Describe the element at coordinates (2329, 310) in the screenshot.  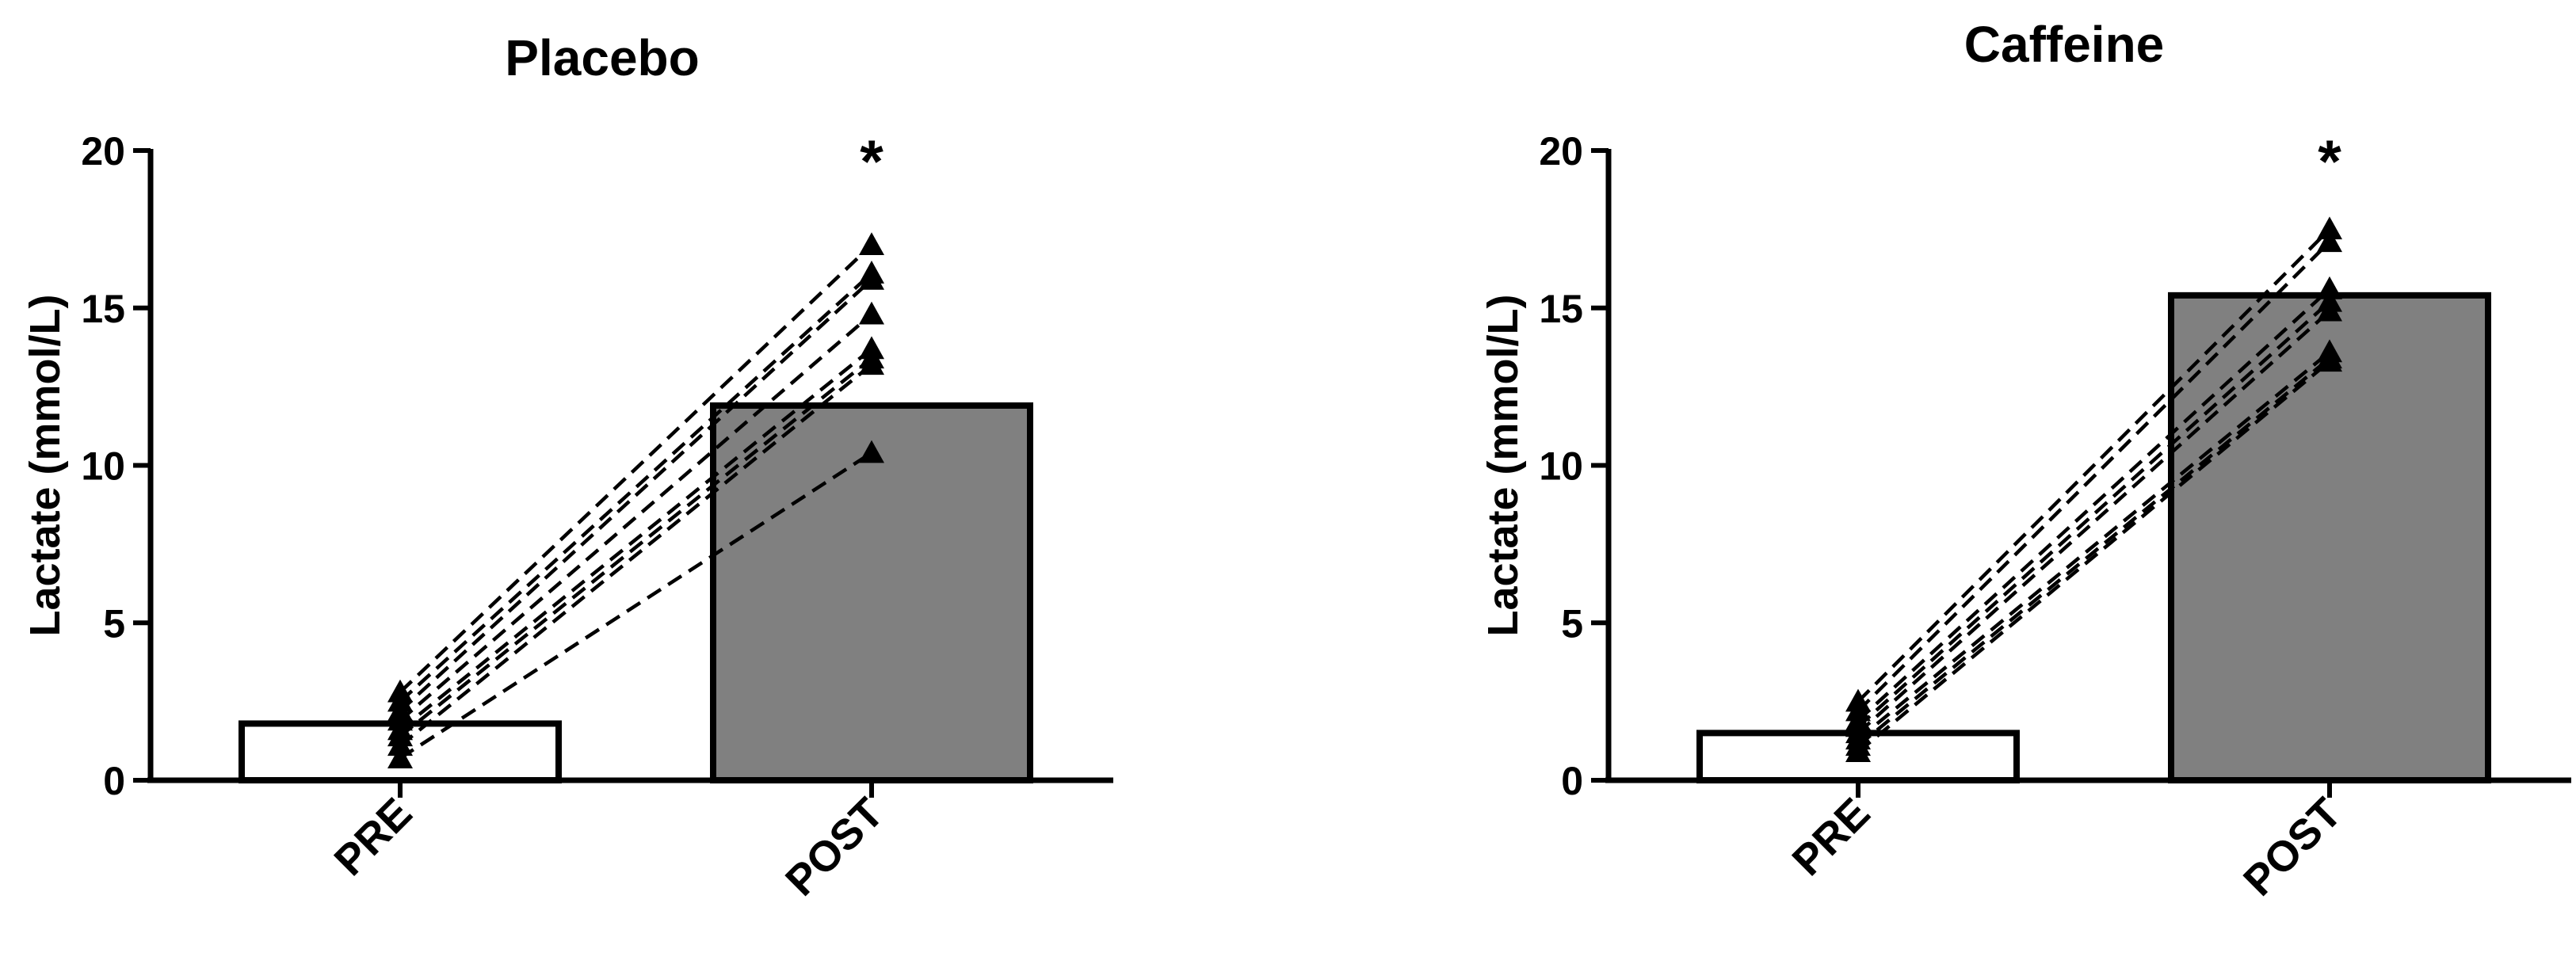
I see `subject-point-5-post` at that location.